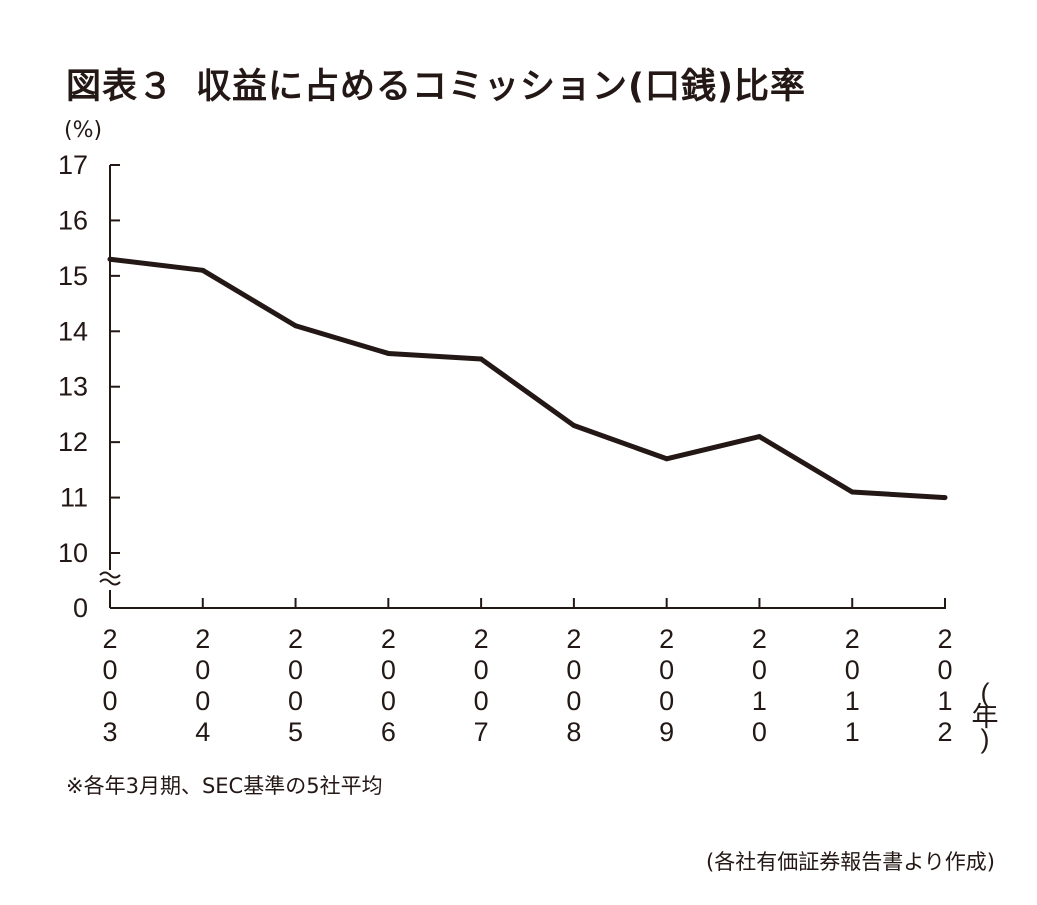 The image size is (1037, 905). What do you see at coordinates (296, 326) in the screenshot?
I see `data-point-2005` at bounding box center [296, 326].